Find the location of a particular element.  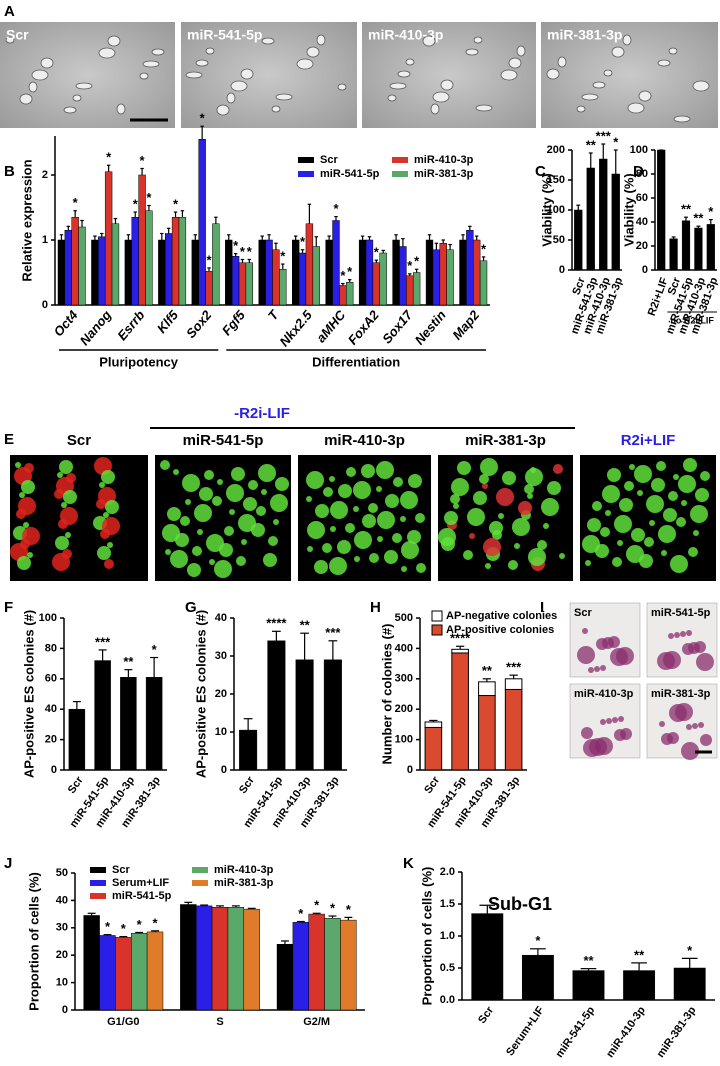

y-tick-label: 60 is located at coordinates (51, 679).